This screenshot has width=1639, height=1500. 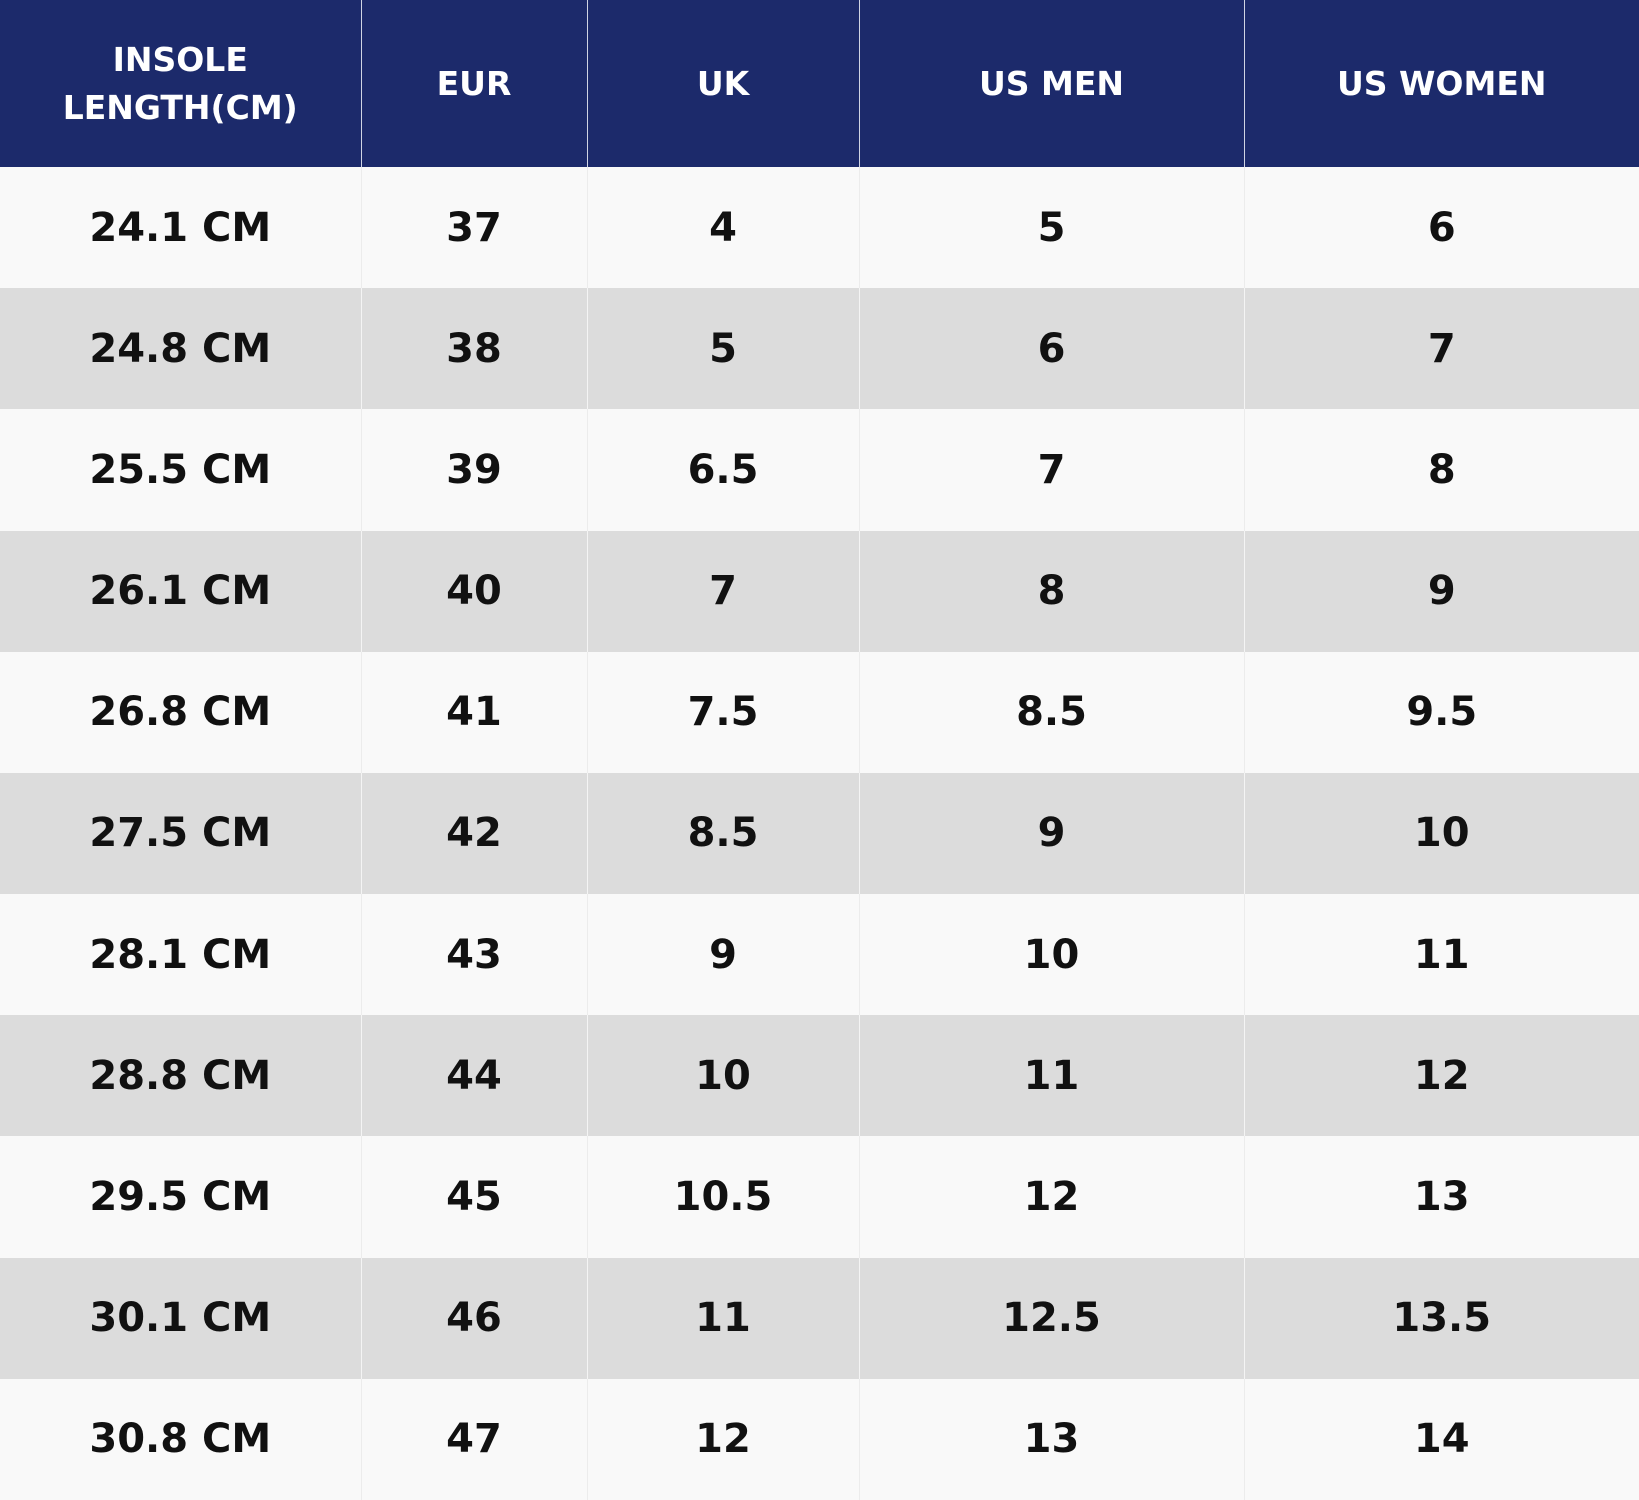 I want to click on table-cell: 25.5 CM, so click(x=180, y=470).